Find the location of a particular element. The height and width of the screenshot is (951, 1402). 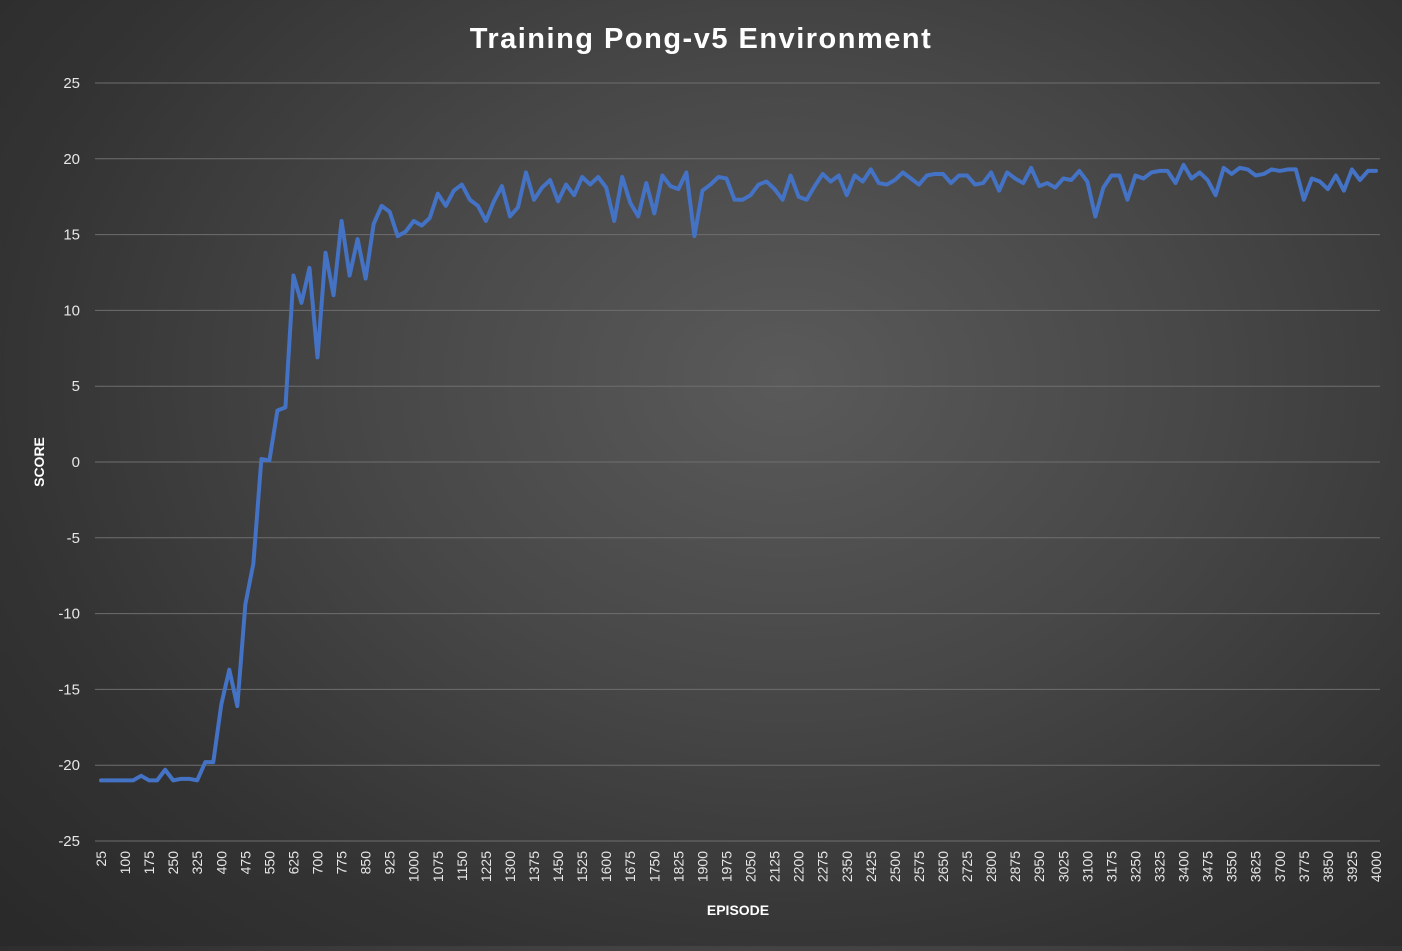

x-tick-label: 1600 is located at coordinates (606, 866).